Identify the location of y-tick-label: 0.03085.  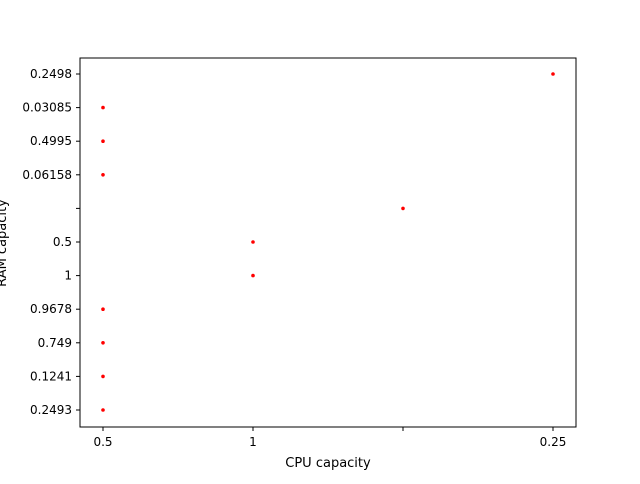
(47, 108).